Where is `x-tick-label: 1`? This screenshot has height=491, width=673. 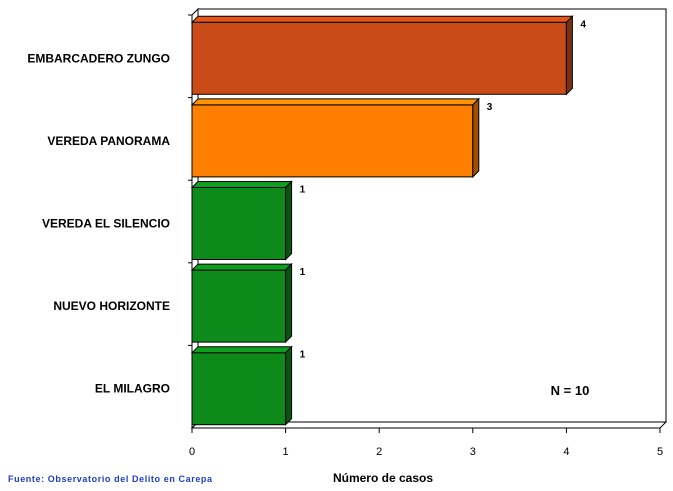
x-tick-label: 1 is located at coordinates (286, 452).